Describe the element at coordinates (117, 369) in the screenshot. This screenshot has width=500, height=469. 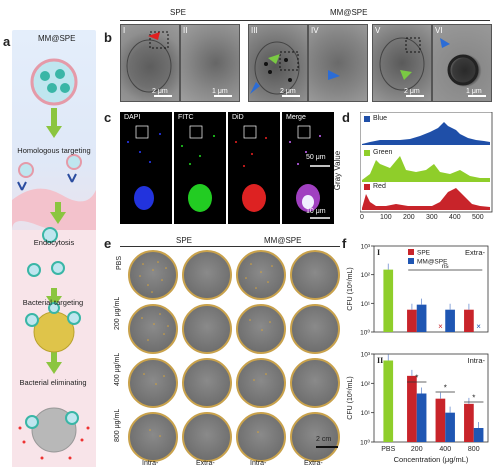
I see `row-label-400: 400 μg/mL` at that location.